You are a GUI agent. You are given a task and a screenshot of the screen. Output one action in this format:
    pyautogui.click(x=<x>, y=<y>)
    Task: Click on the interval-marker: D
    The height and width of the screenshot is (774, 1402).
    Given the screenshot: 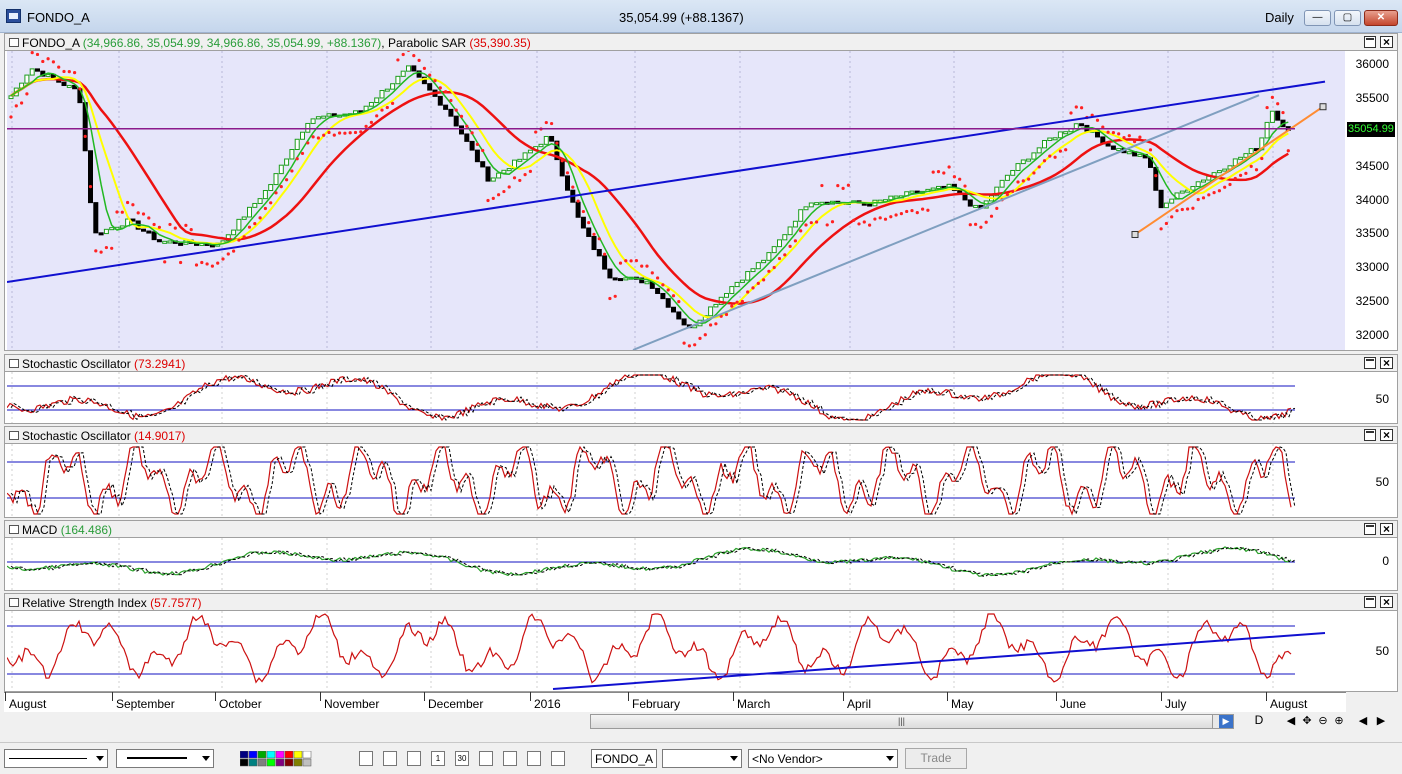 What is the action you would take?
    pyautogui.click(x=1259, y=720)
    